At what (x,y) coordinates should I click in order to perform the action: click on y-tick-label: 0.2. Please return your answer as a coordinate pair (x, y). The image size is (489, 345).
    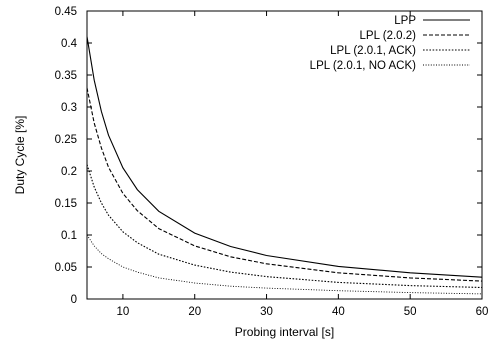
    Looking at the image, I should click on (69, 172).